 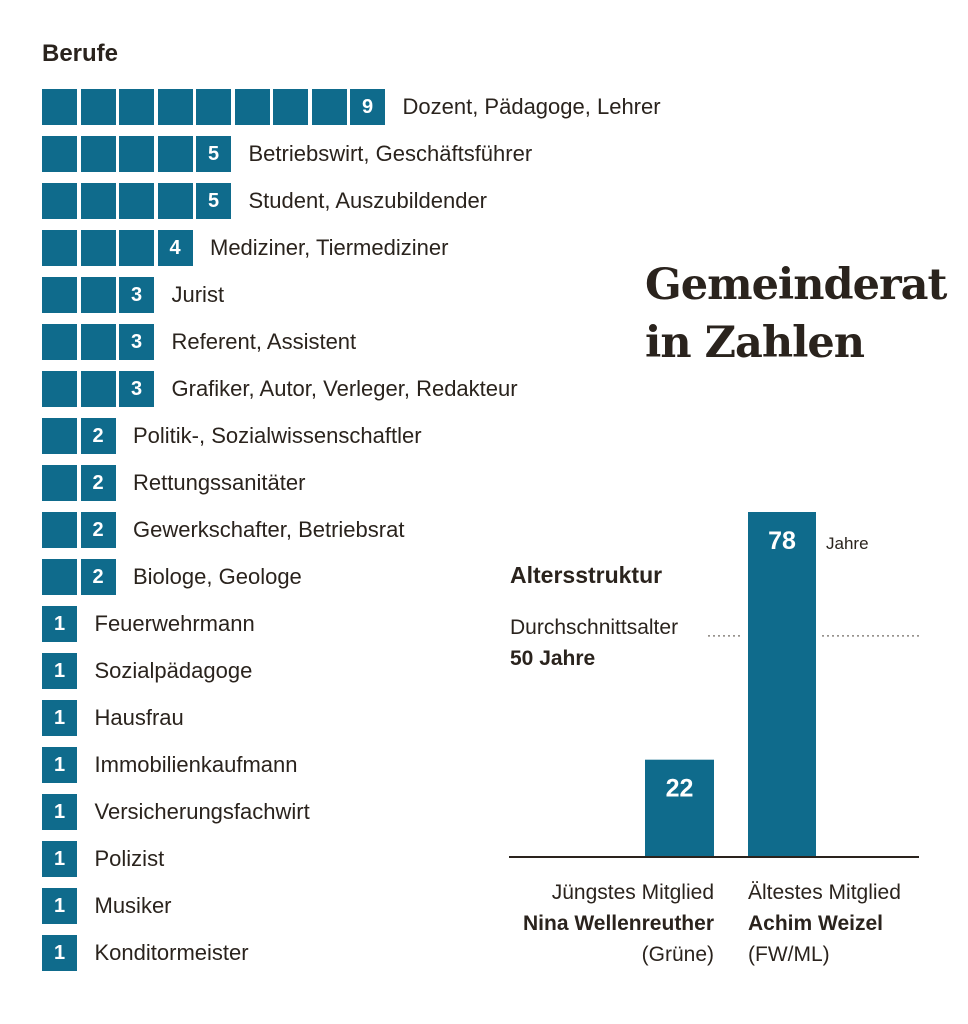 I want to click on profession-label: Rettungssanitäter, so click(x=219, y=482).